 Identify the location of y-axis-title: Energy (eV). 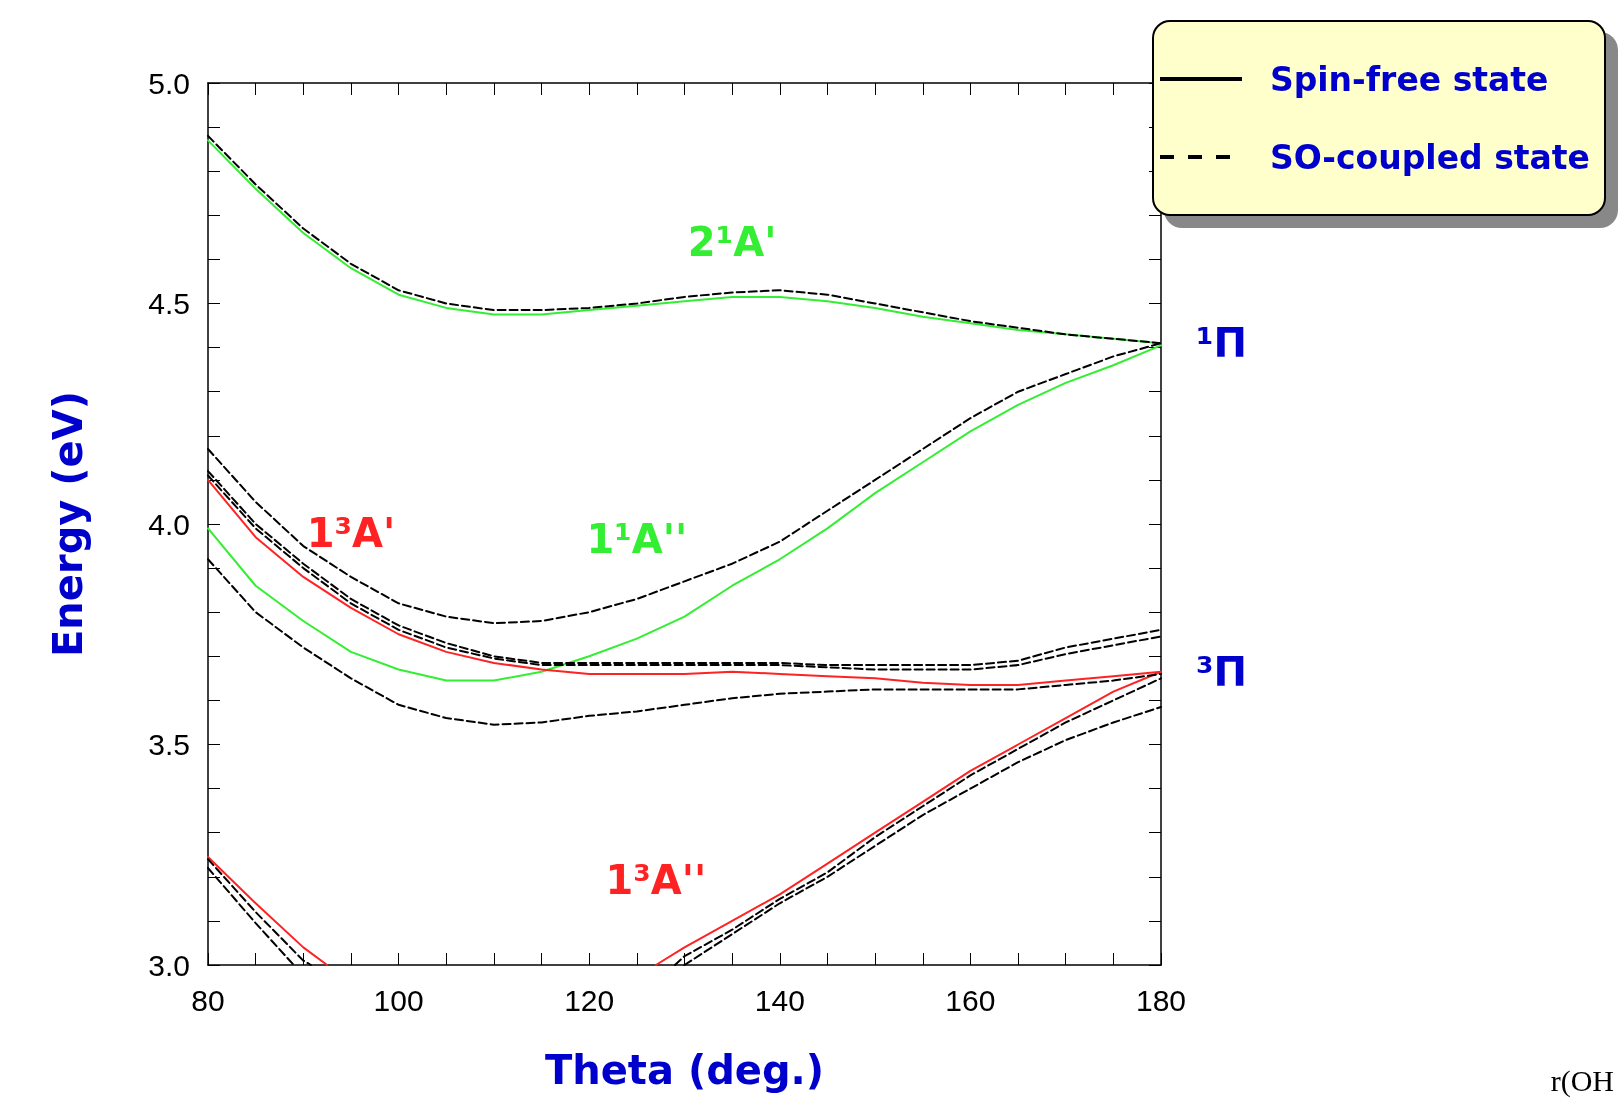
(68, 524).